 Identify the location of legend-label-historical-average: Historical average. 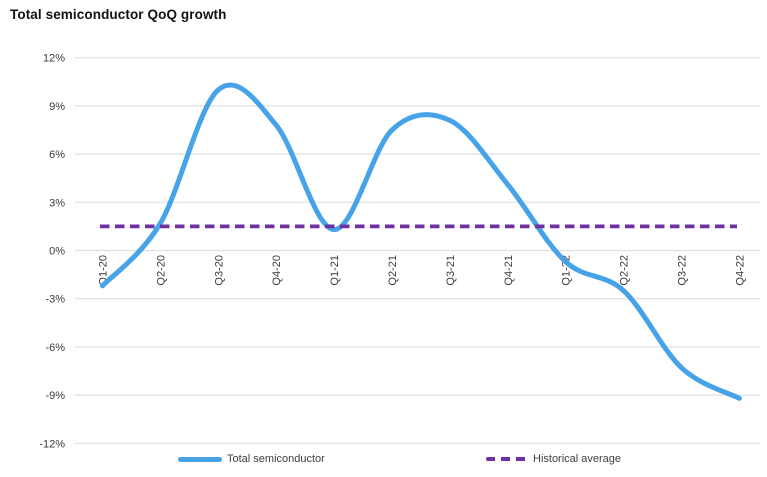
(577, 459).